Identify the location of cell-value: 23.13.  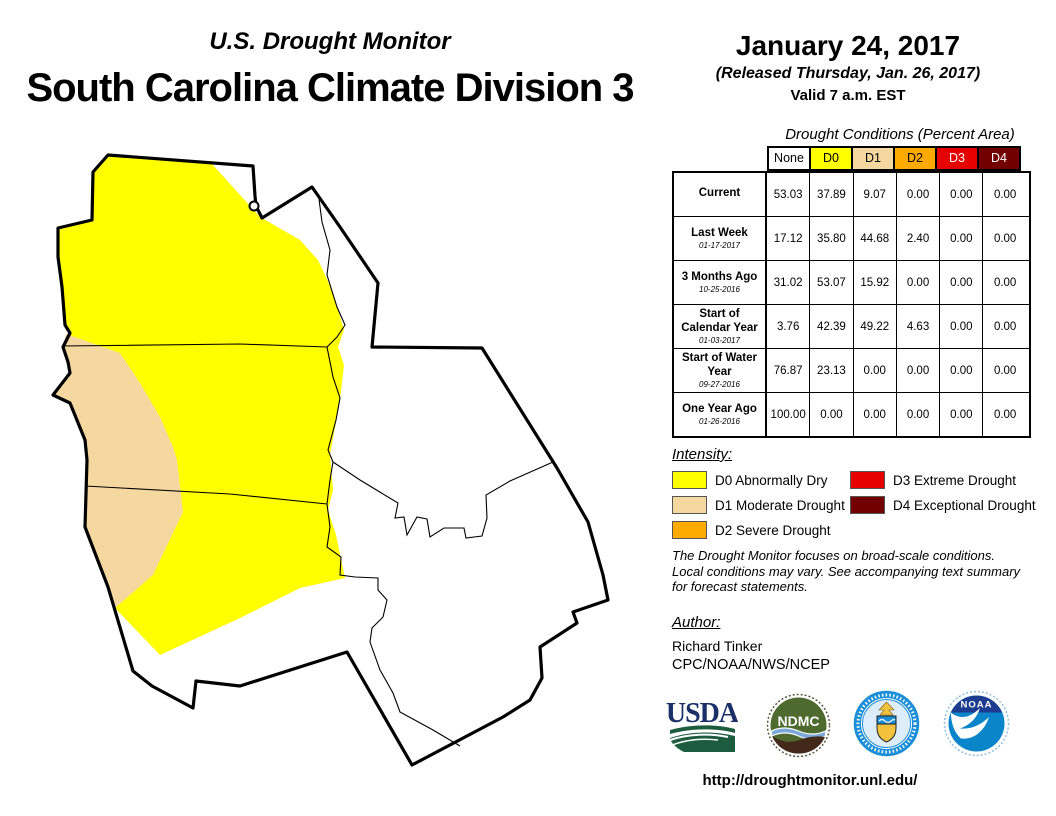
(832, 370).